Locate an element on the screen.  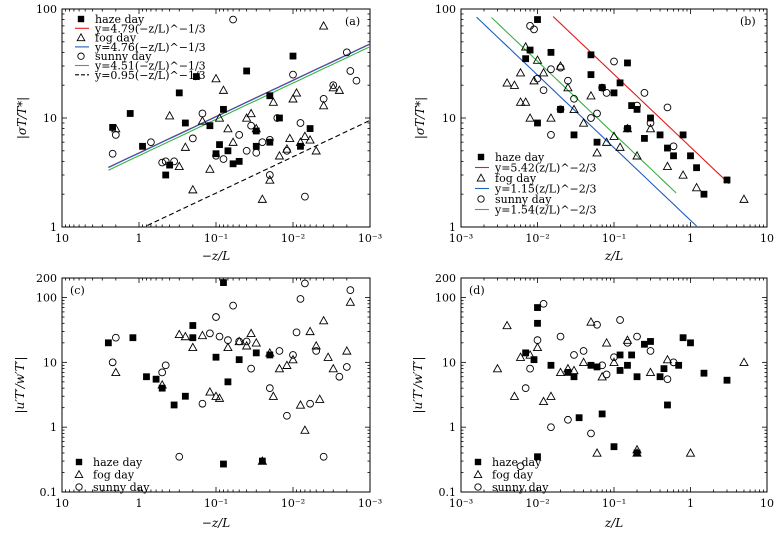
panel-d-legend-label: fog day is located at coordinates (513, 475).